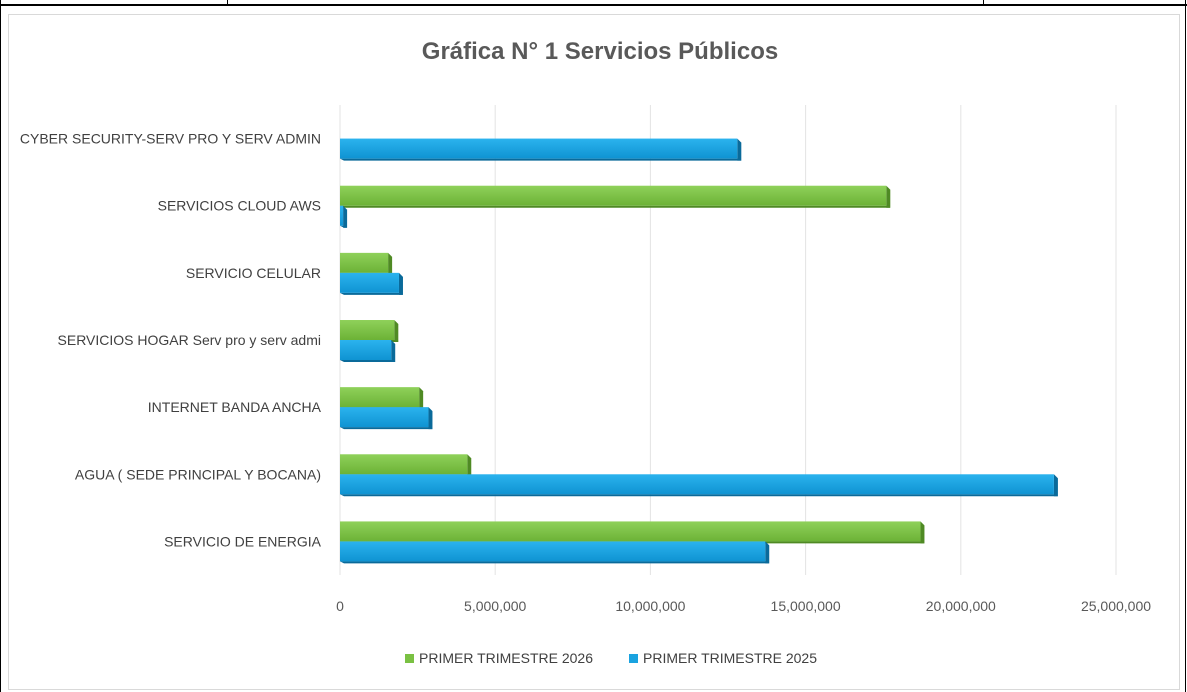 This screenshot has height=692, width=1187. What do you see at coordinates (189, 340) in the screenshot?
I see `category-label: SERVICIOS HOGAR Serv pro y serv admi` at bounding box center [189, 340].